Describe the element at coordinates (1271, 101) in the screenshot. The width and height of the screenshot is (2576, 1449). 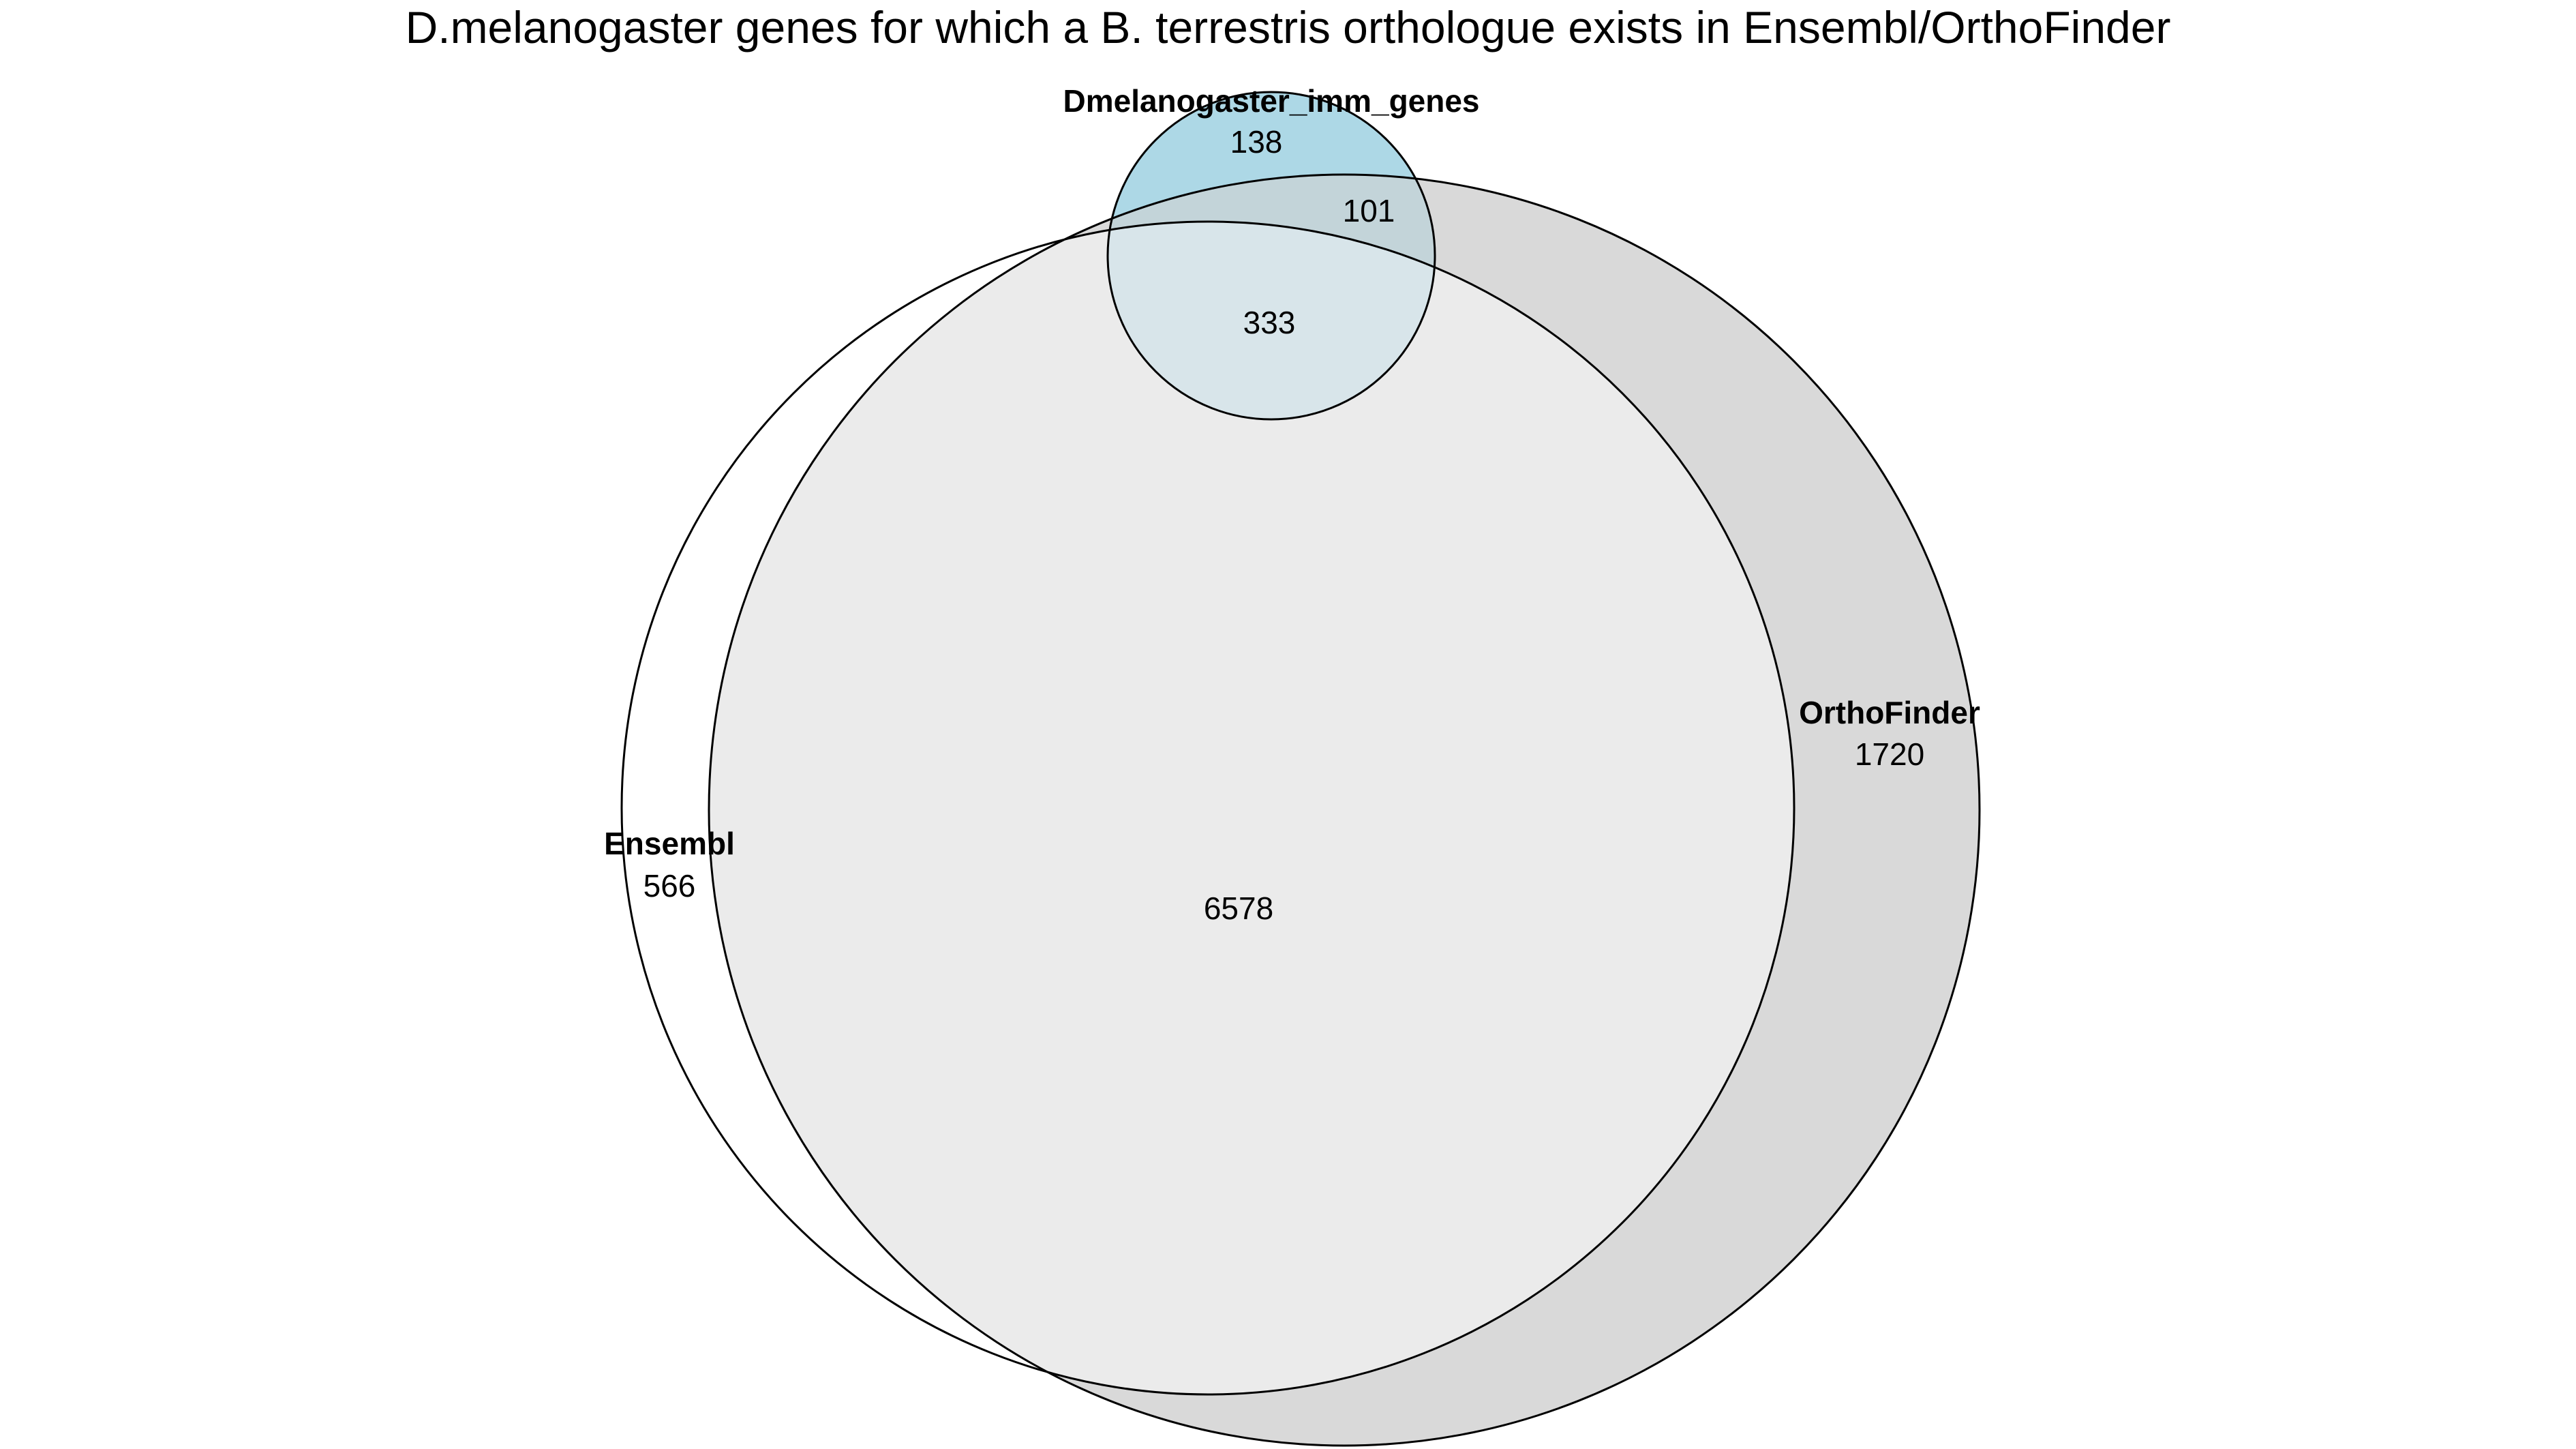
I see `imm-genes-set-label: Dmelanogaster_imm_genes` at that location.